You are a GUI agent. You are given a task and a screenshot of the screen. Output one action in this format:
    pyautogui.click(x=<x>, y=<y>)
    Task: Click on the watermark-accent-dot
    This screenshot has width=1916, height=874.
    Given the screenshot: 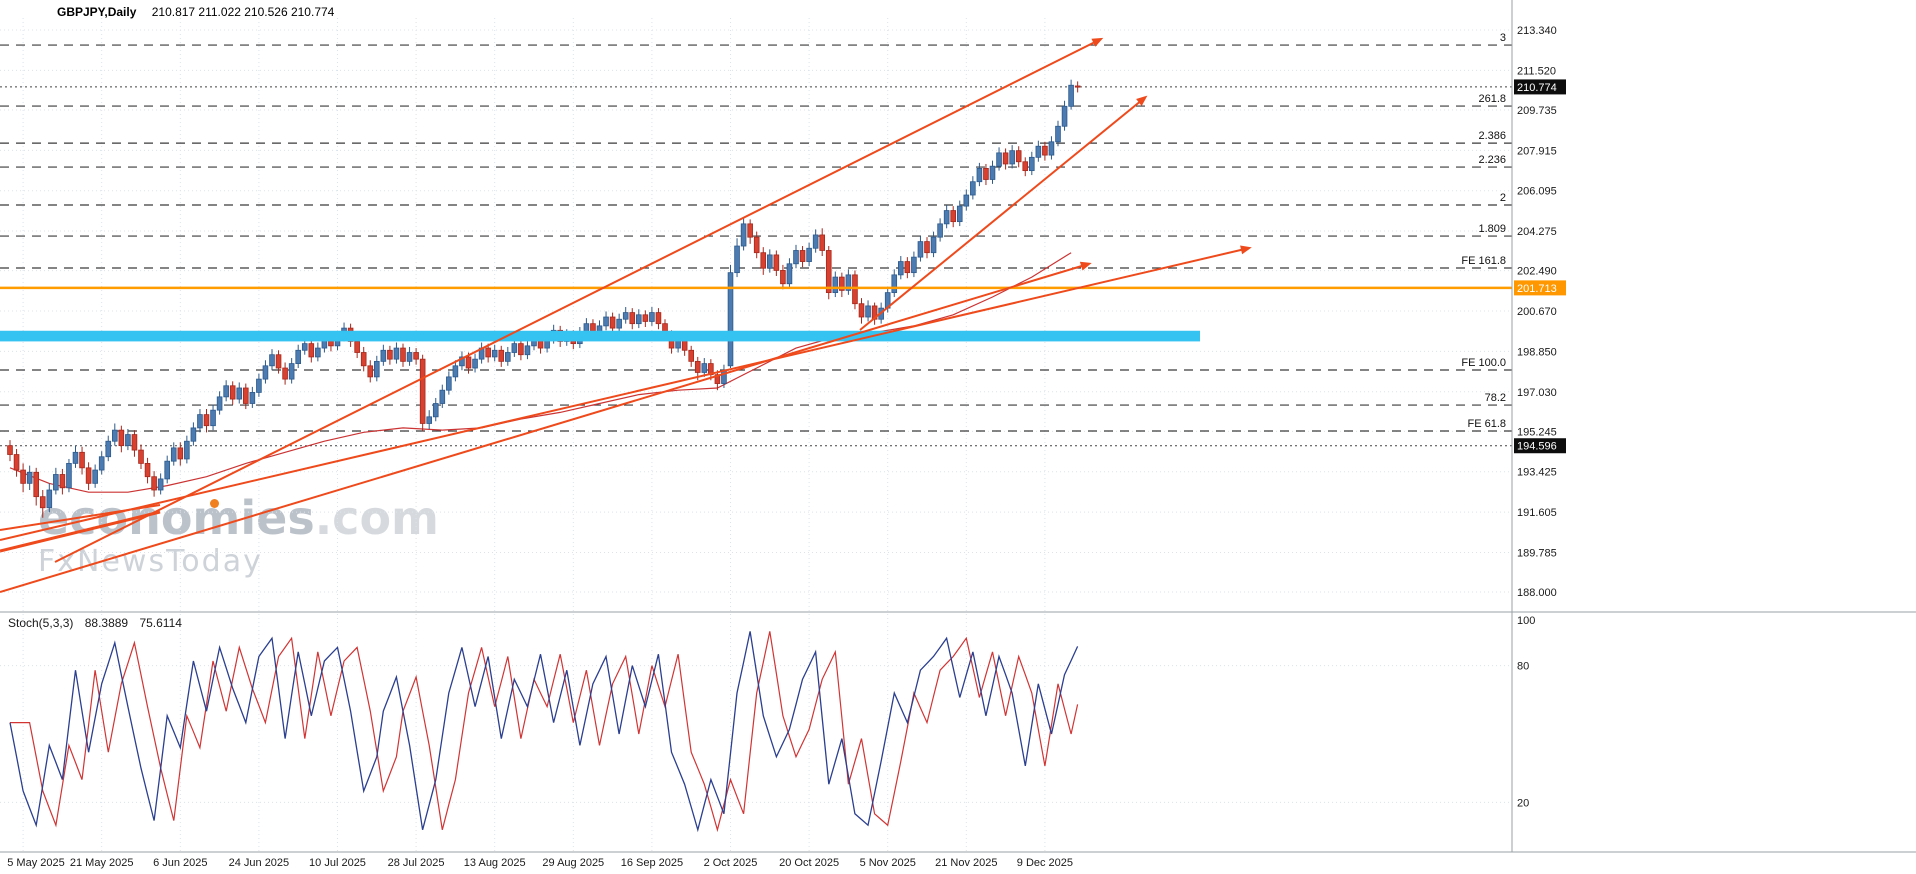 What is the action you would take?
    pyautogui.click(x=214, y=503)
    